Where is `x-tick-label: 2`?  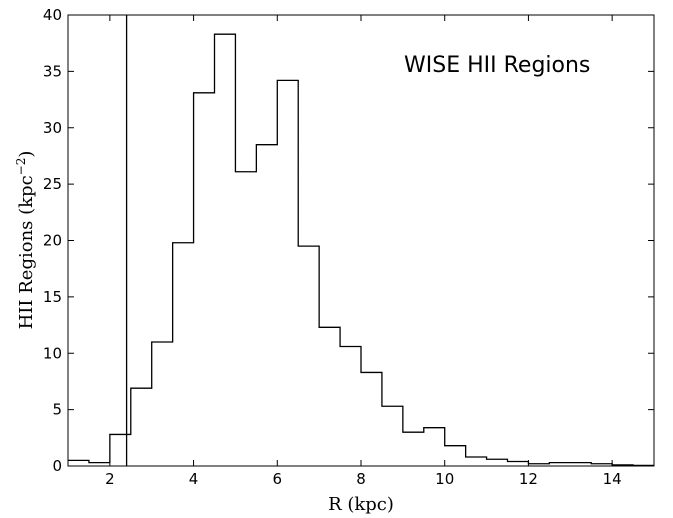
x-tick-label: 2 is located at coordinates (110, 479).